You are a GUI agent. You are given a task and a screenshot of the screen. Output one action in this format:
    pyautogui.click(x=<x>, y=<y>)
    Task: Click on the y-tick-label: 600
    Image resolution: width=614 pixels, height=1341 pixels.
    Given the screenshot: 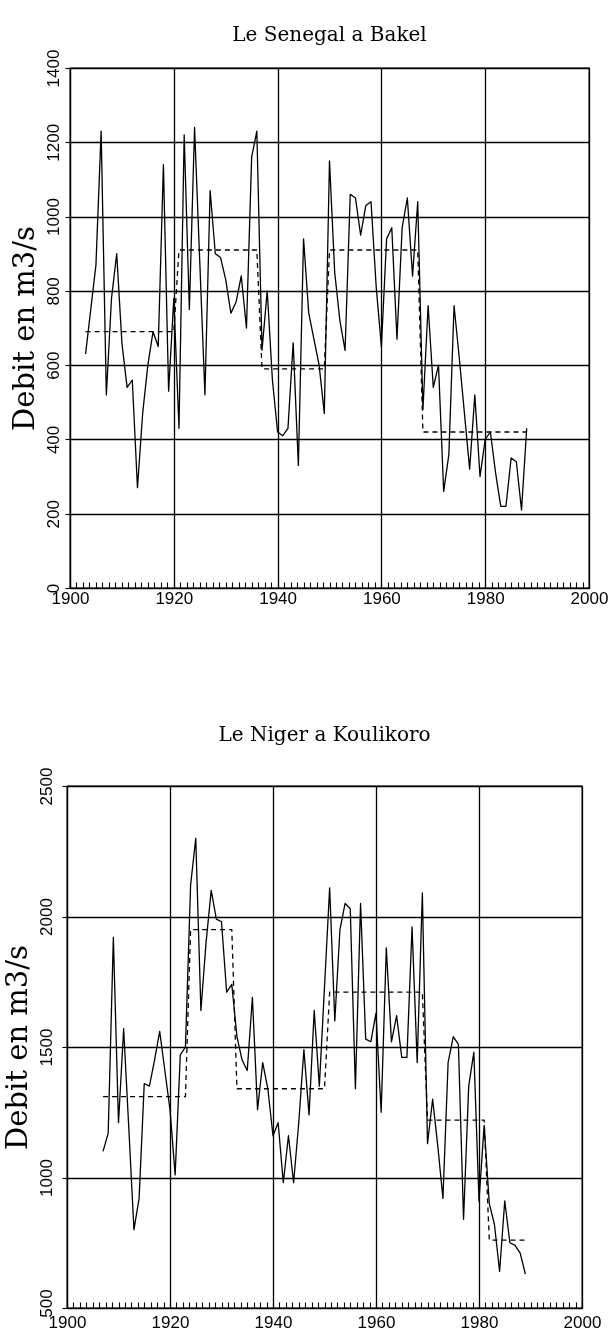 What is the action you would take?
    pyautogui.click(x=53, y=365)
    